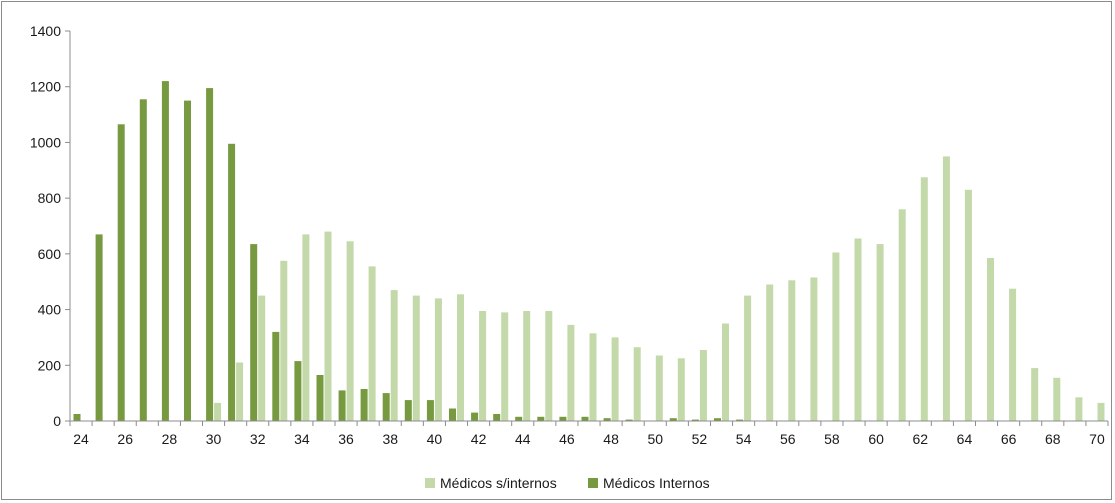 The height and width of the screenshot is (503, 1115). Describe the element at coordinates (593, 483) in the screenshot. I see `legend-swatch-medicos-internos` at that location.